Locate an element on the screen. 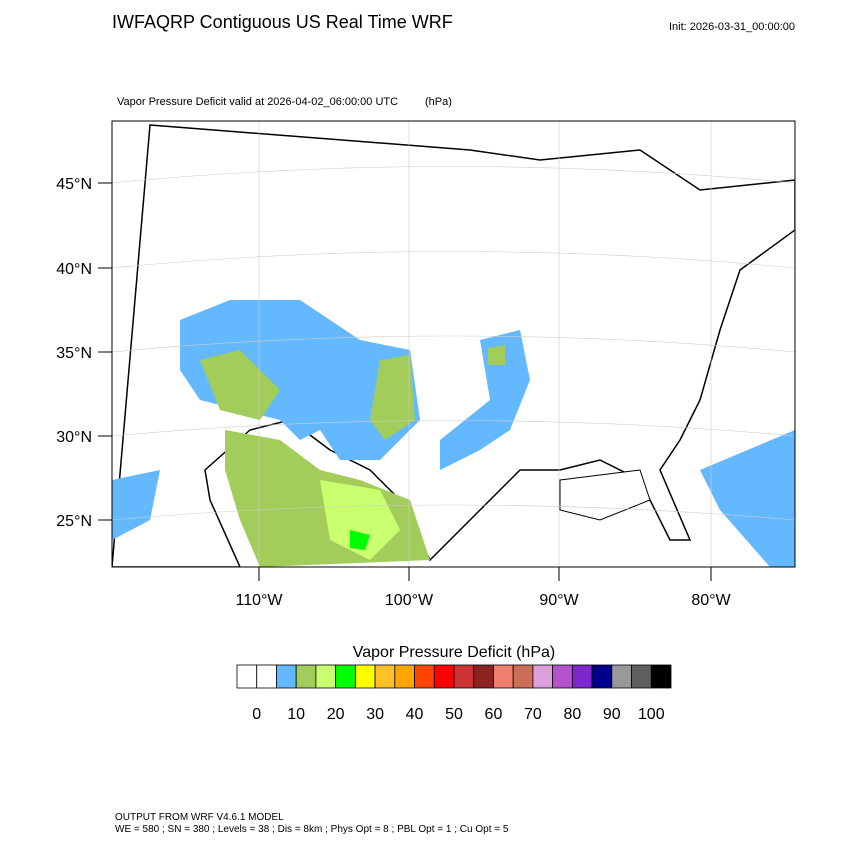 Image resolution: width=850 pixels, height=855 pixels. init-time: Init: 2026-03-31_00:00:00 is located at coordinates (732, 27).